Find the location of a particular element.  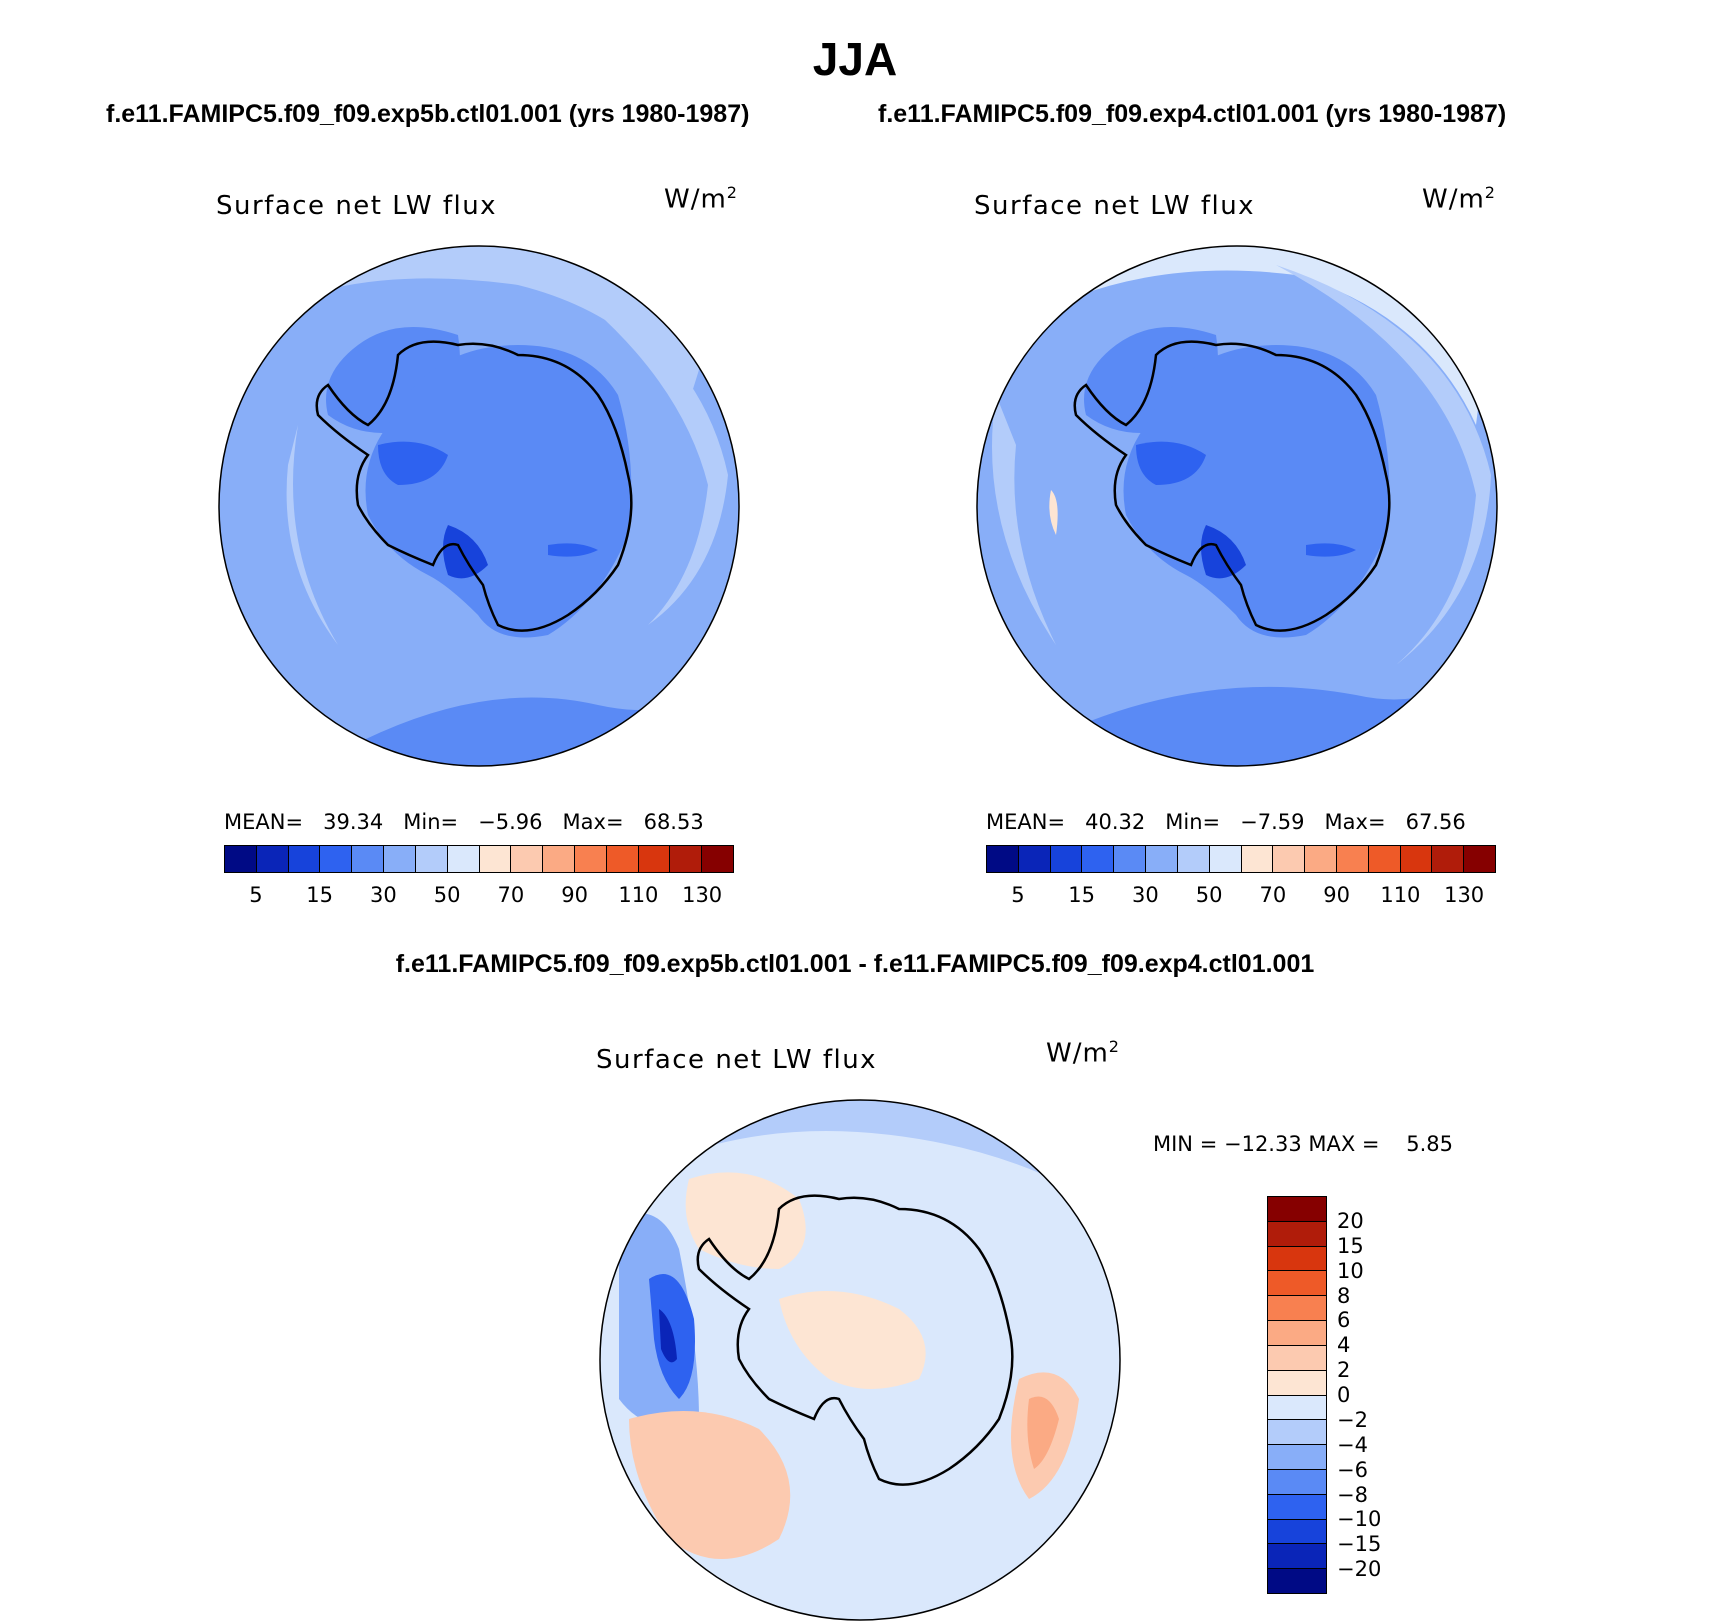

diff-colorbar is located at coordinates (1297, 1395).